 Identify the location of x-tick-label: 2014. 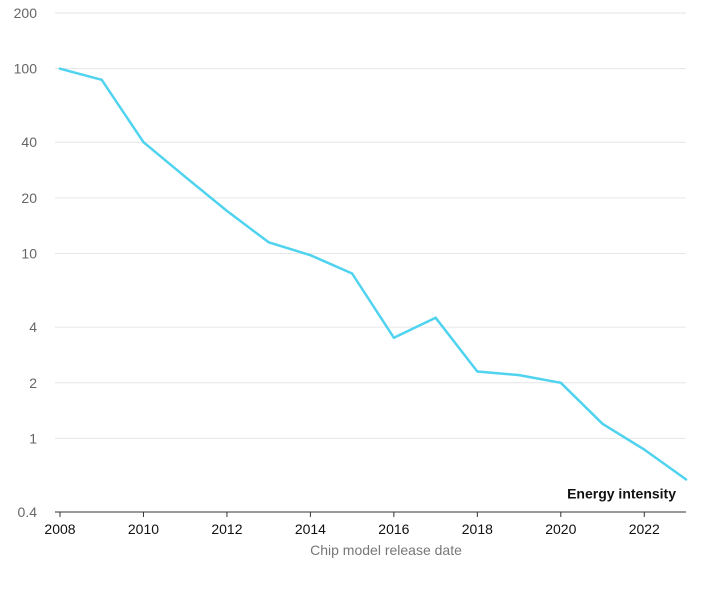
(310, 529).